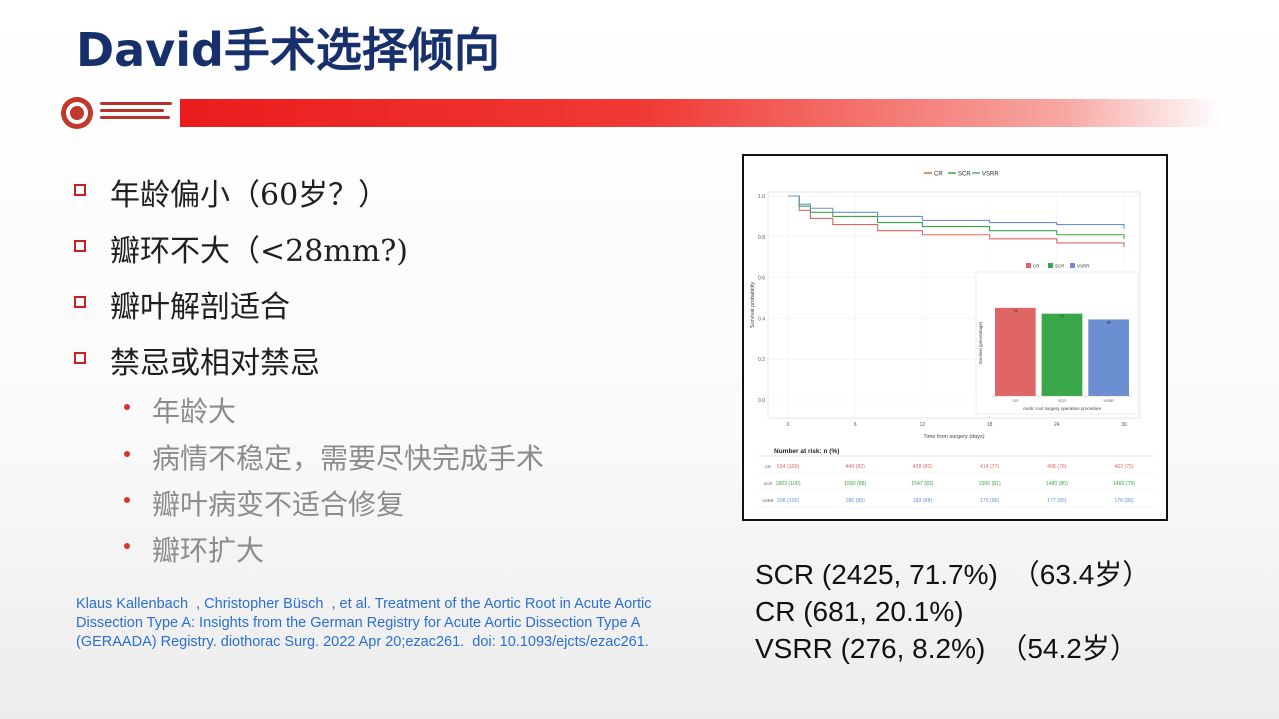  Describe the element at coordinates (753, 305) in the screenshot. I see `y-axis-label: Survival probability` at that location.